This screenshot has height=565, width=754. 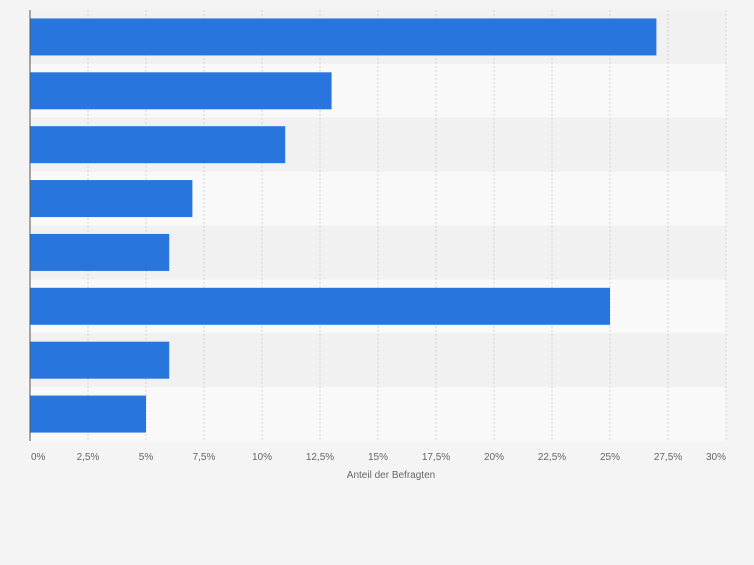 I want to click on x-tick-label: 30%, so click(x=716, y=457).